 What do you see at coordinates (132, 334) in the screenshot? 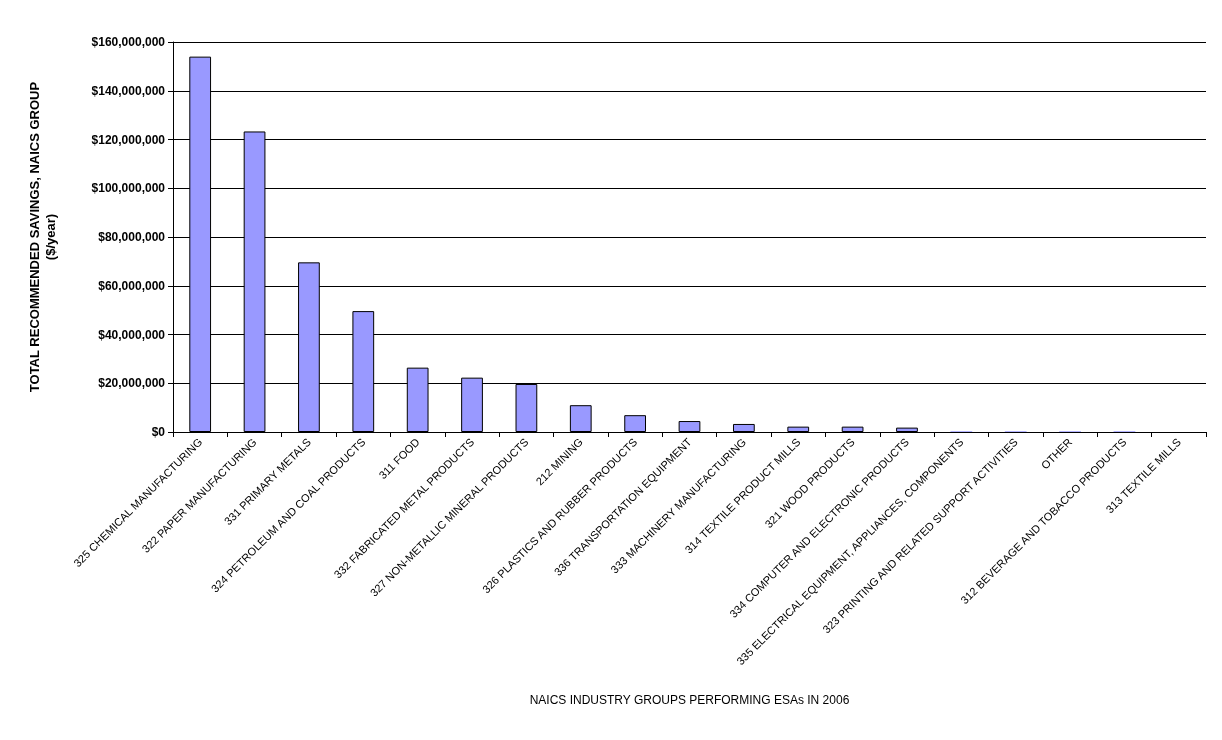
I see `y-tick-label: $40,000,000` at bounding box center [132, 334].